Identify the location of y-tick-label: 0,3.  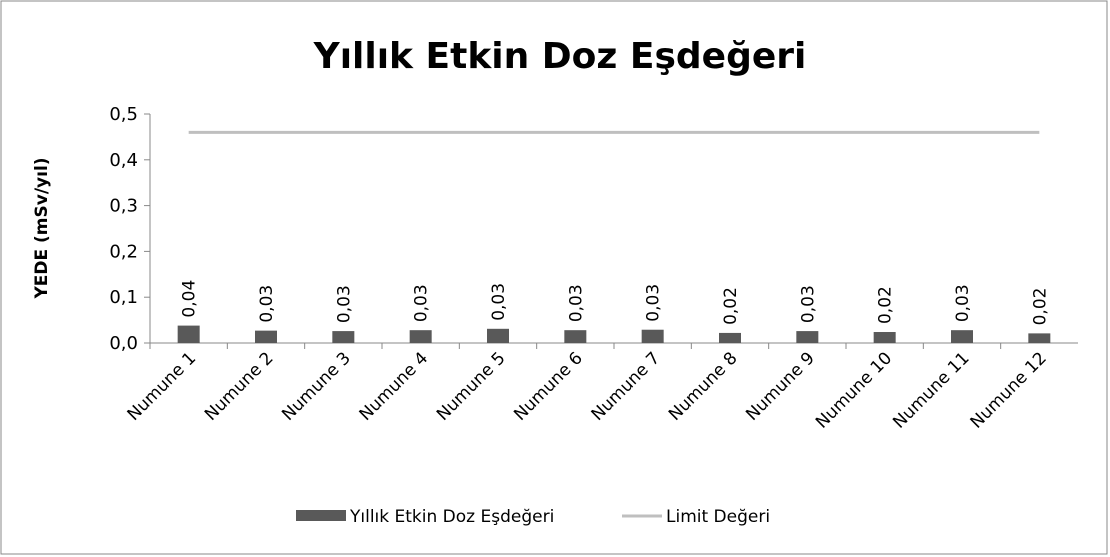
(123, 206).